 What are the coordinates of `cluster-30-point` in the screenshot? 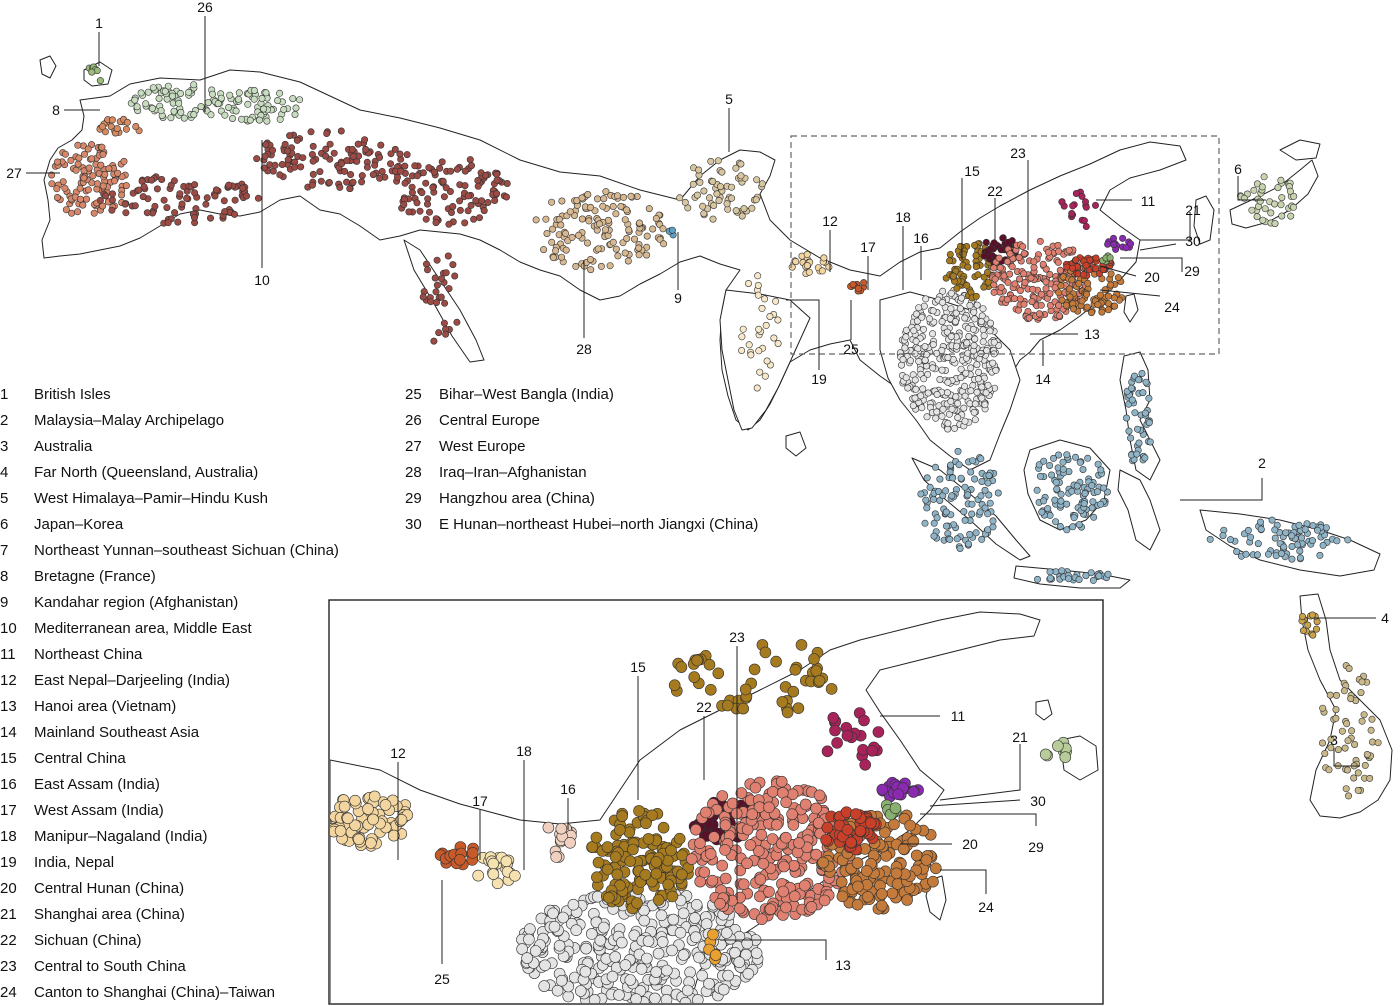 It's located at (1114, 245).